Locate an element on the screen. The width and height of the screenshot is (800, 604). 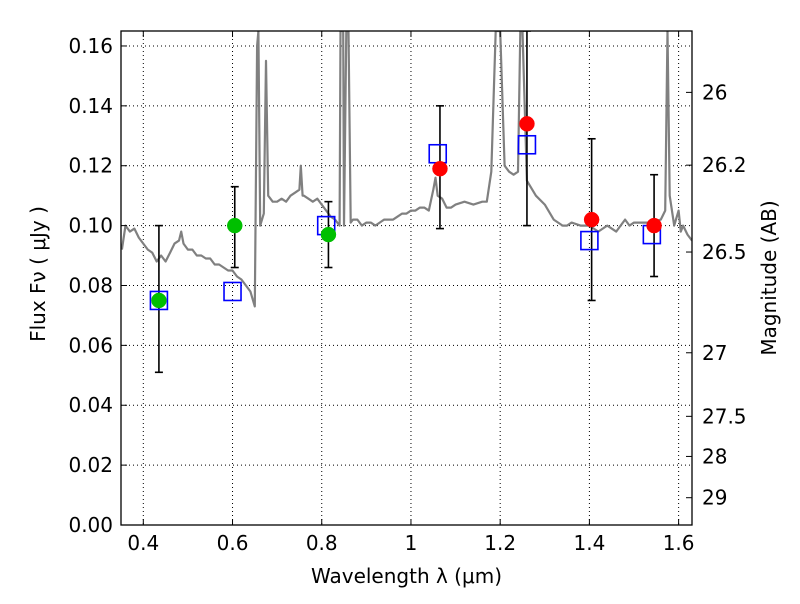
x-tick-label: 0.6 is located at coordinates (233, 543).